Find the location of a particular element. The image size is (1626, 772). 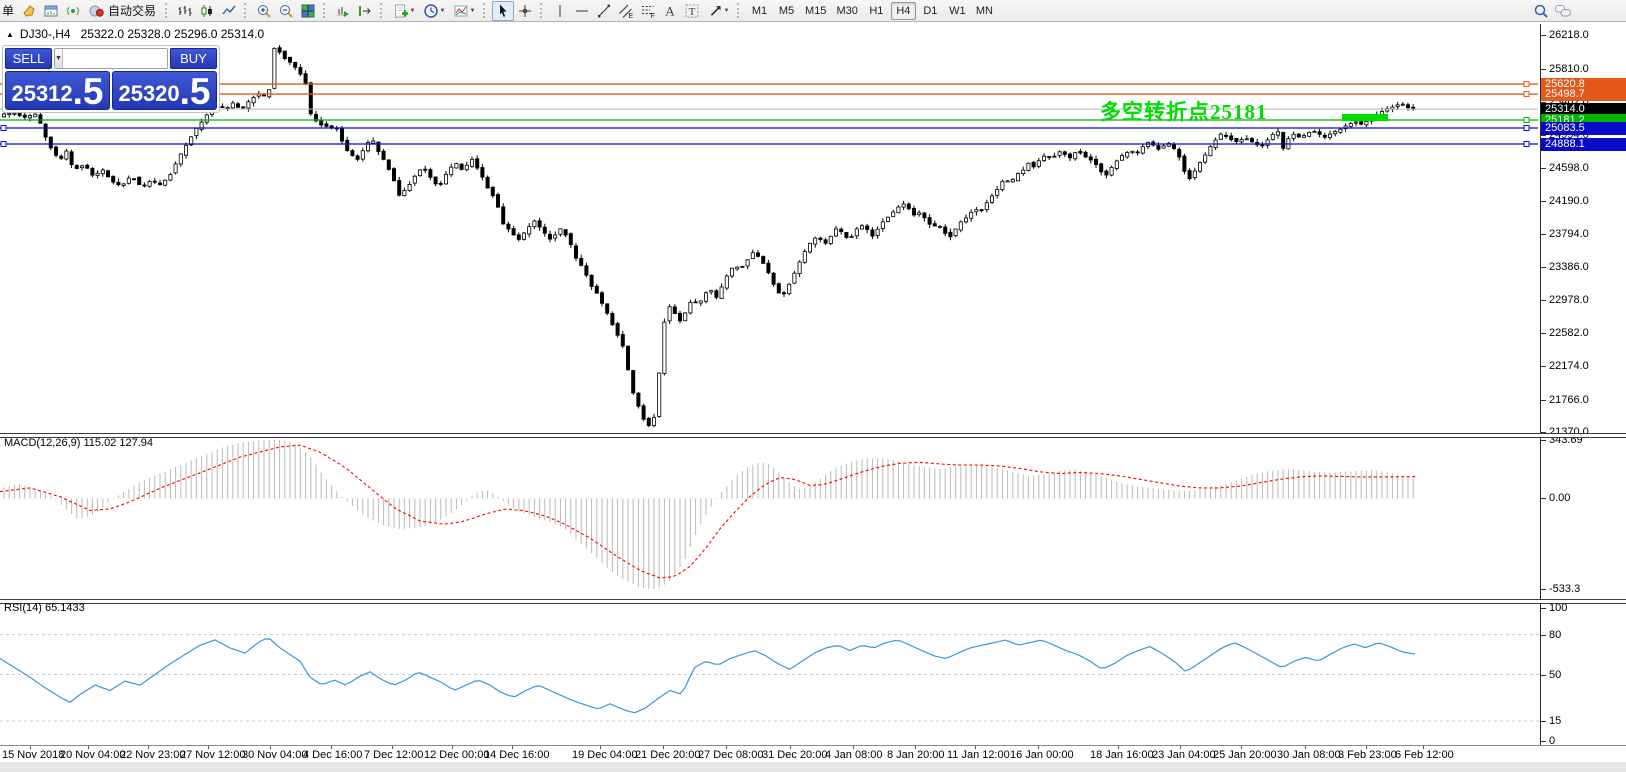

time-axis-label: 7 Dec 12:00 is located at coordinates (394, 755).